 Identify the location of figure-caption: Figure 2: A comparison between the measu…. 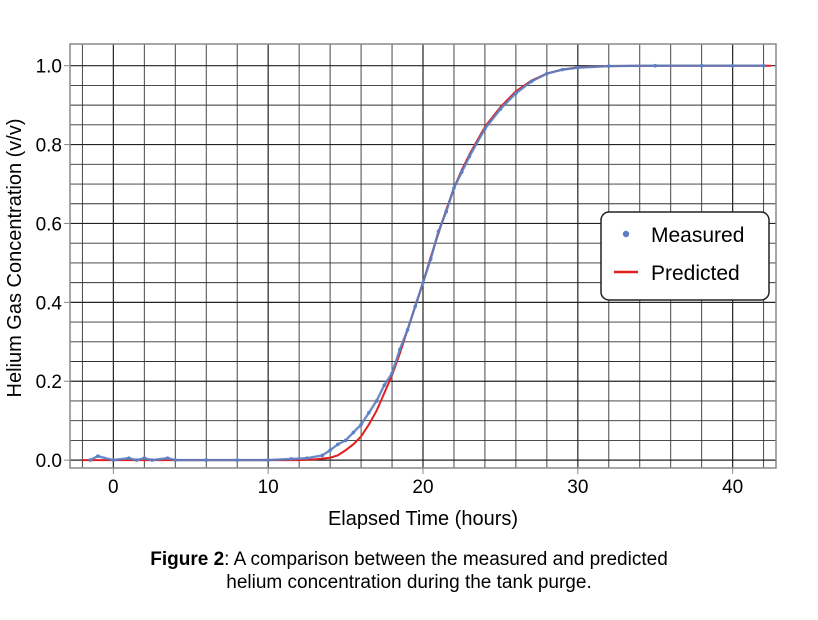
(409, 571).